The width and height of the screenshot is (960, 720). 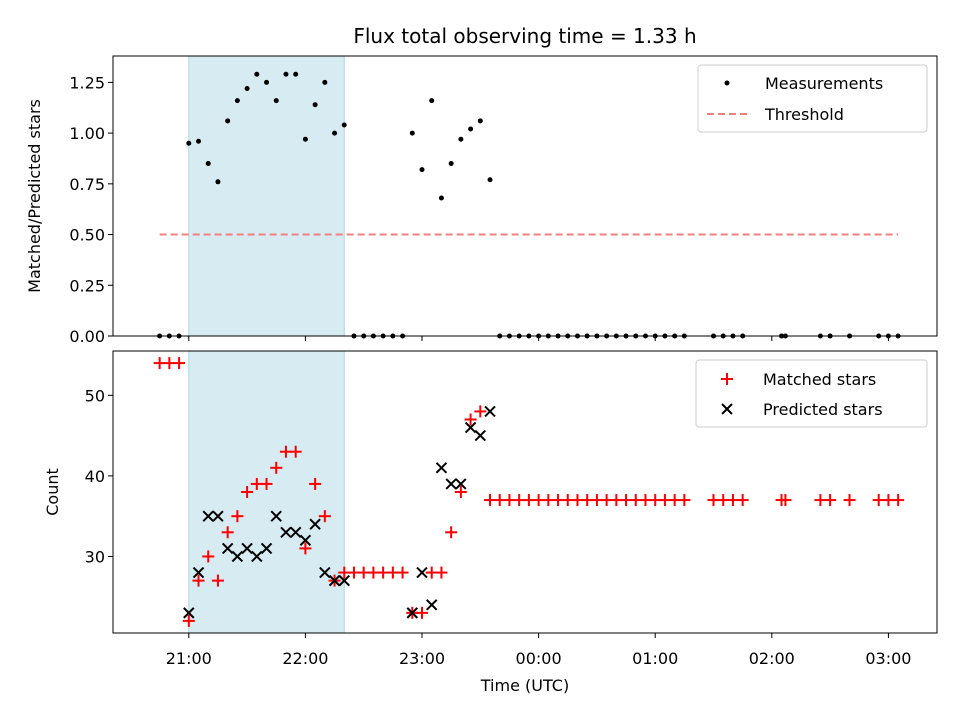 What do you see at coordinates (772, 658) in the screenshot?
I see `x-tick-label: 02:00` at bounding box center [772, 658].